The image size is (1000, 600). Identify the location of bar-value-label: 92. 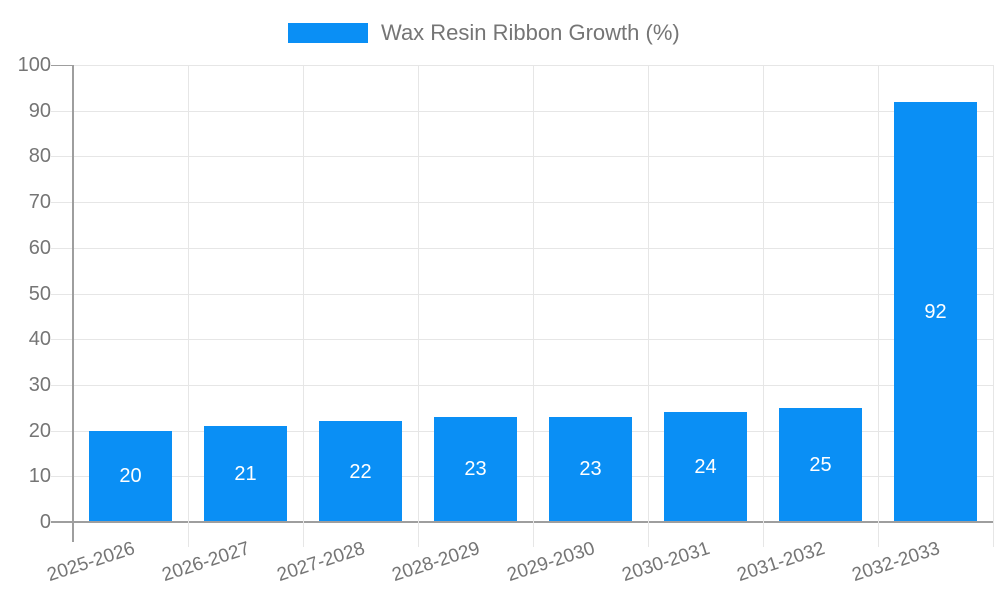
(935, 311).